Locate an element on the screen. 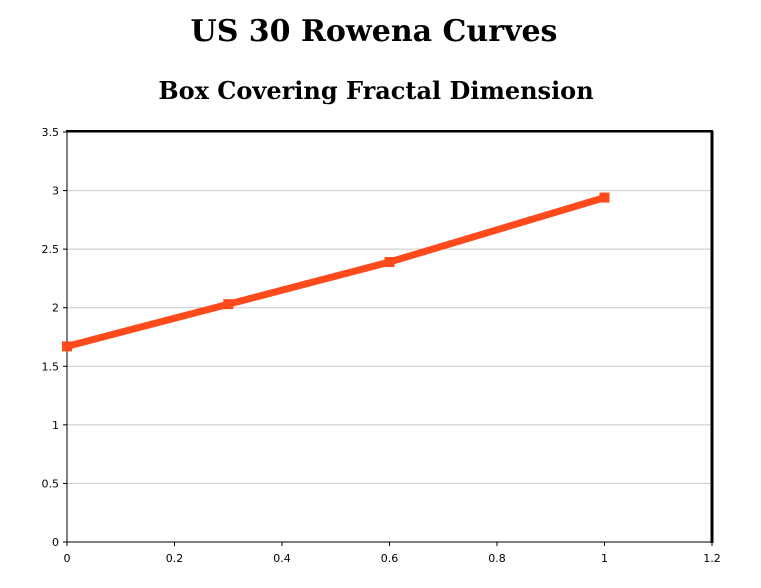  y-tick-label: 1.5 is located at coordinates (51, 366).